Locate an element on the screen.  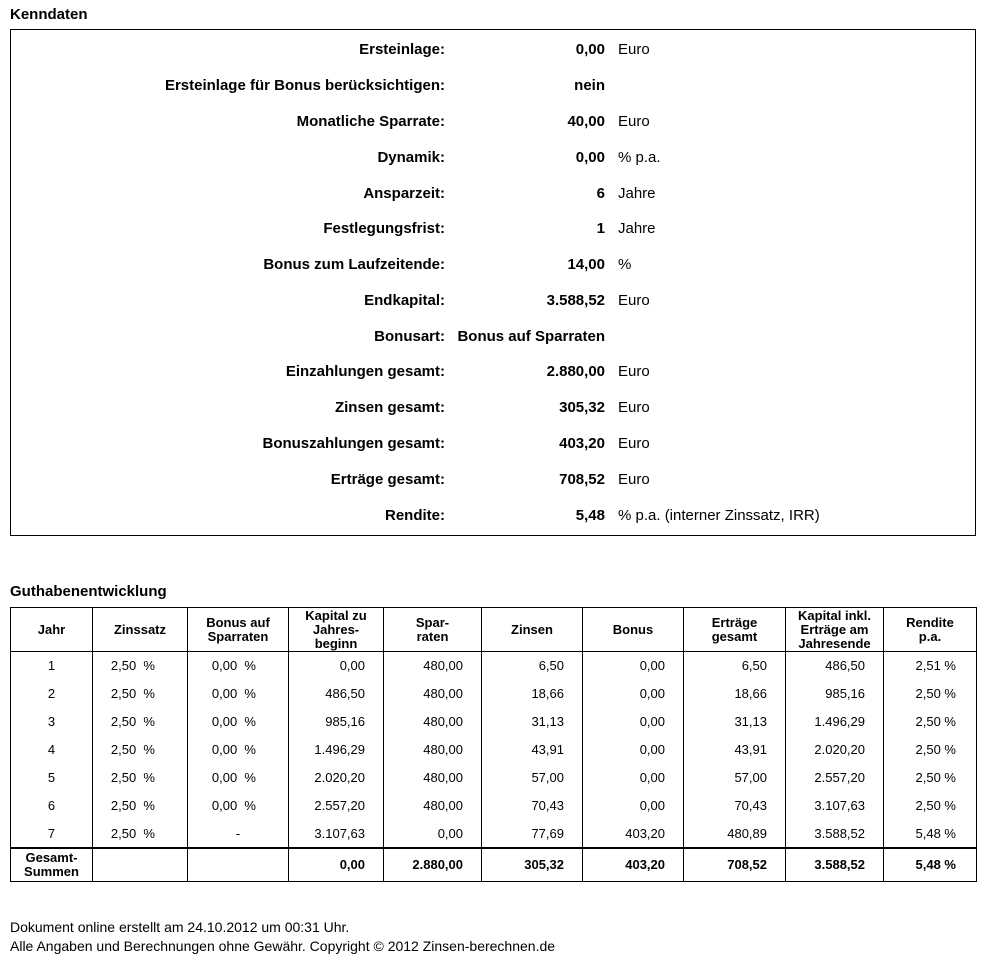
table-cell-jahr: 4 is located at coordinates (51, 749).